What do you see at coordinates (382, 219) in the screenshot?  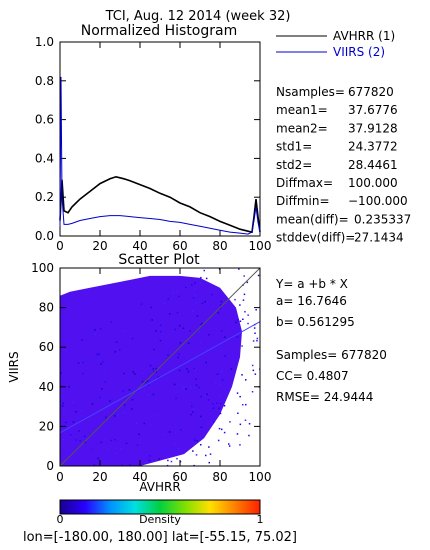 I see `stat-value: 0.235337` at bounding box center [382, 219].